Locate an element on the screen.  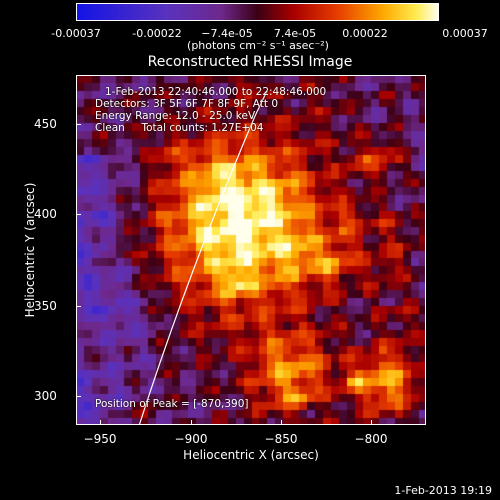
colorbar-tick: -0.00022 is located at coordinates (157, 33).